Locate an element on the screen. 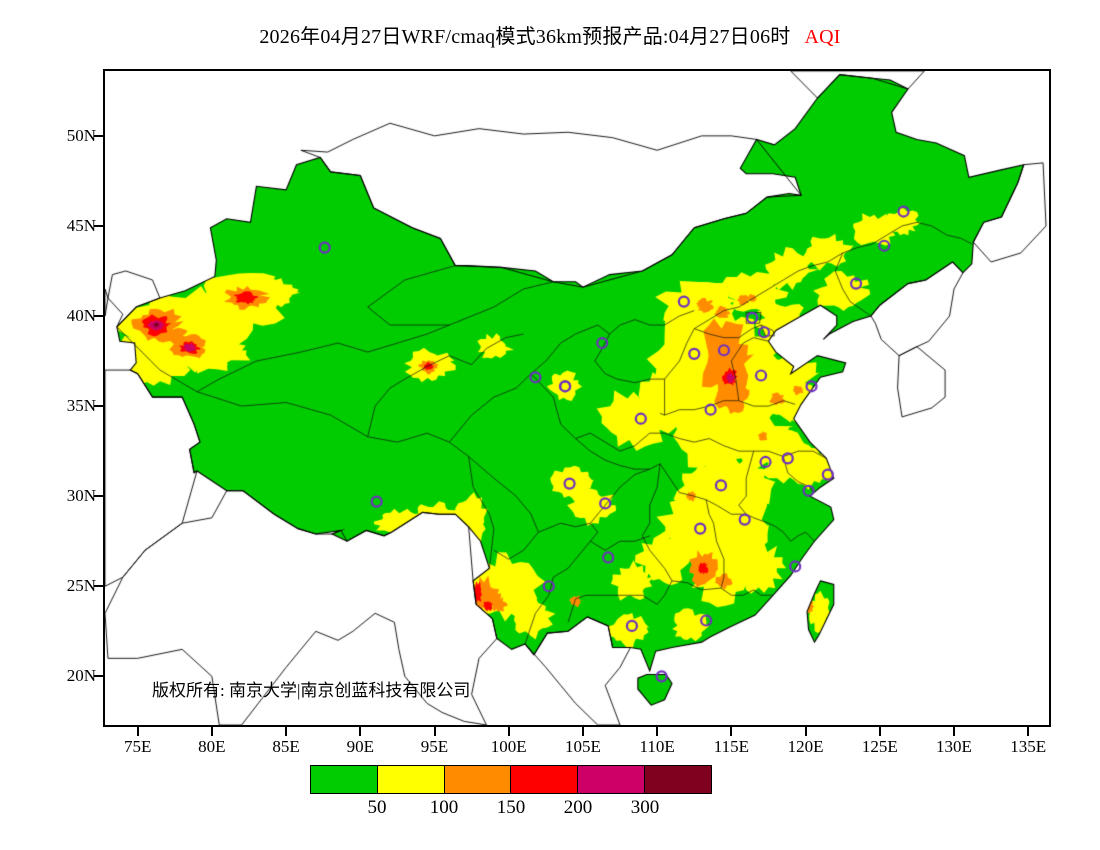 The width and height of the screenshot is (1100, 850). x-axis-label: 80E is located at coordinates (212, 746).